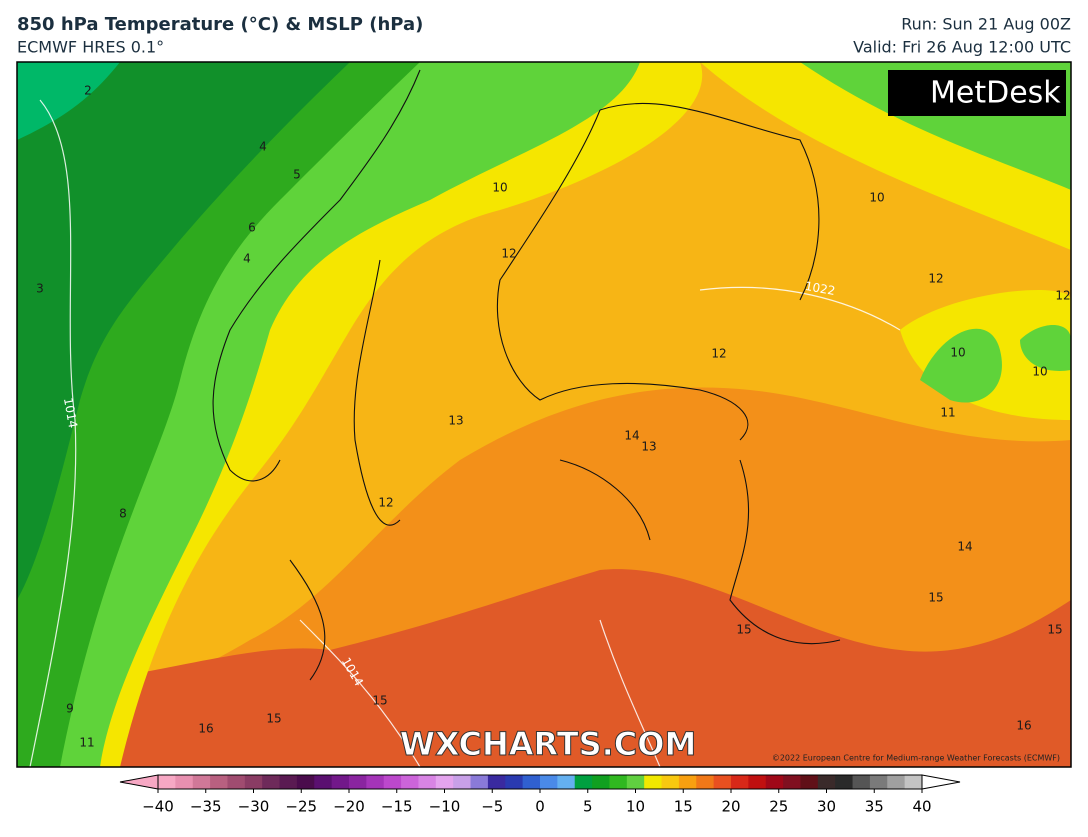 The image size is (1088, 837). I want to click on colorbar-tick-label: 0, so click(540, 807).